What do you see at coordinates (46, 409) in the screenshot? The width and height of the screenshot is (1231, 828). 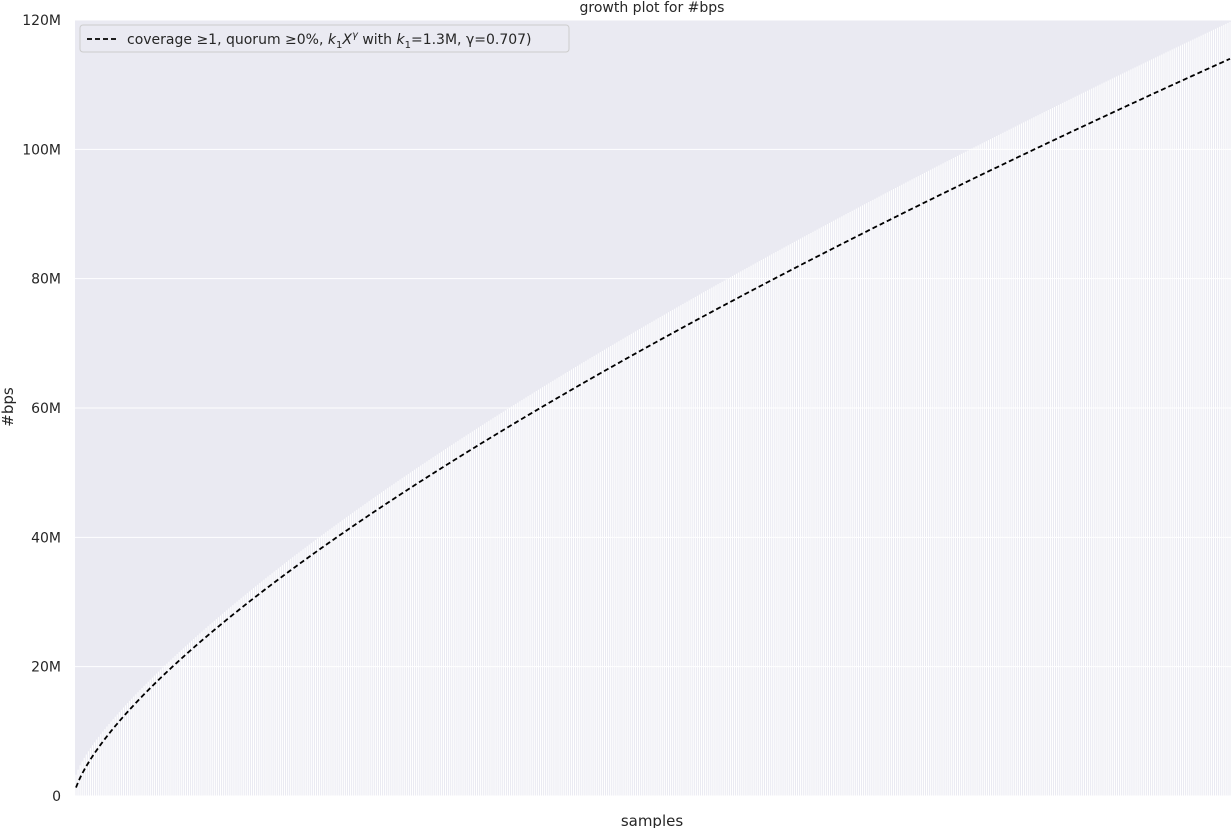 I see `y-tick-label: 60M` at bounding box center [46, 409].